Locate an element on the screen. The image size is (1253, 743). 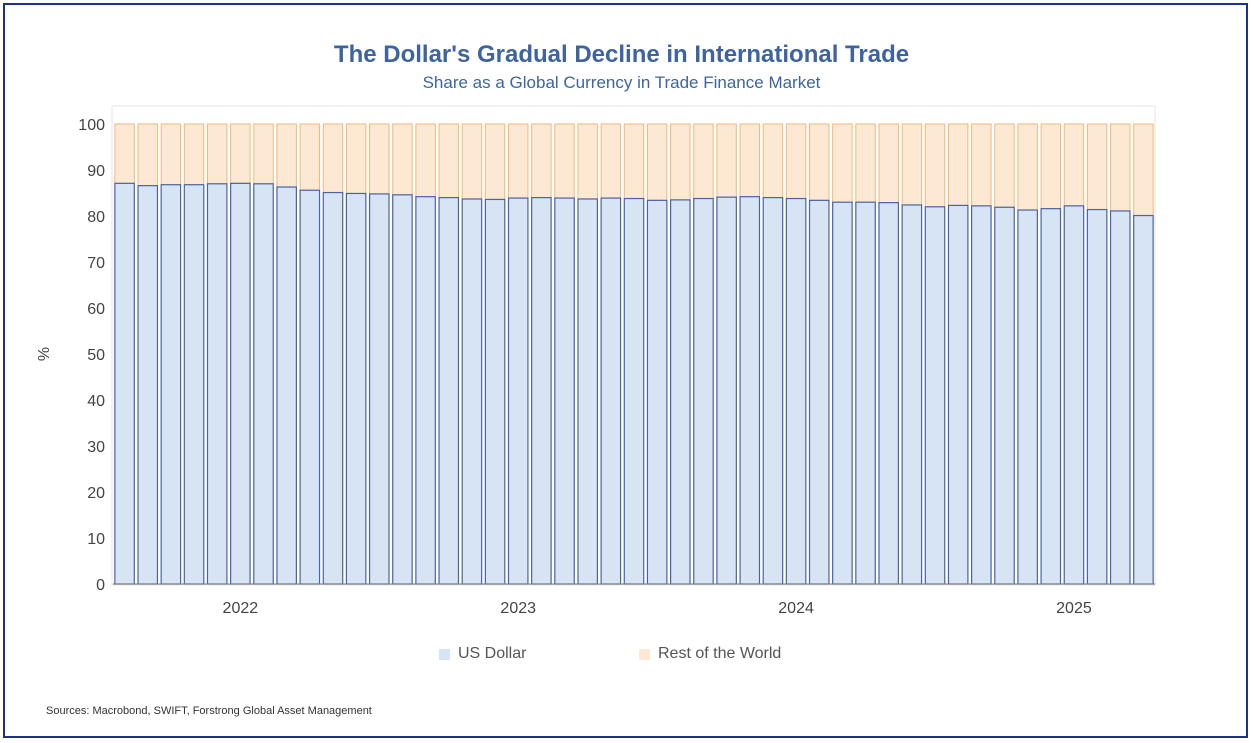
legend-item-us-dollar: US Dollar is located at coordinates (482, 654).